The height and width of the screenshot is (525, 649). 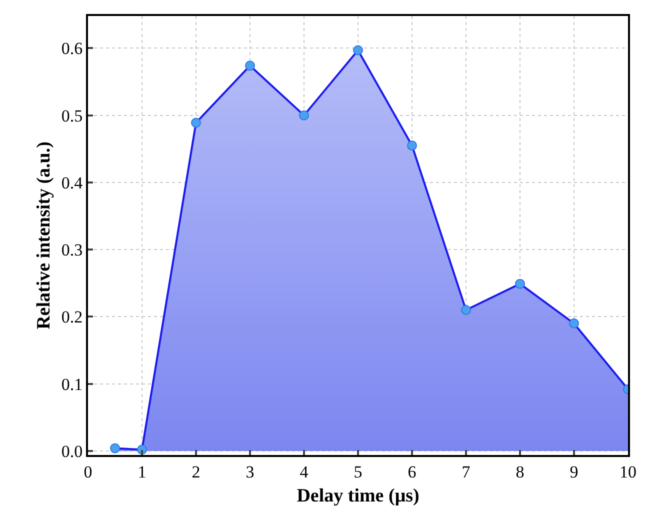 I want to click on y-tick-label: 0.4, so click(x=72, y=182).